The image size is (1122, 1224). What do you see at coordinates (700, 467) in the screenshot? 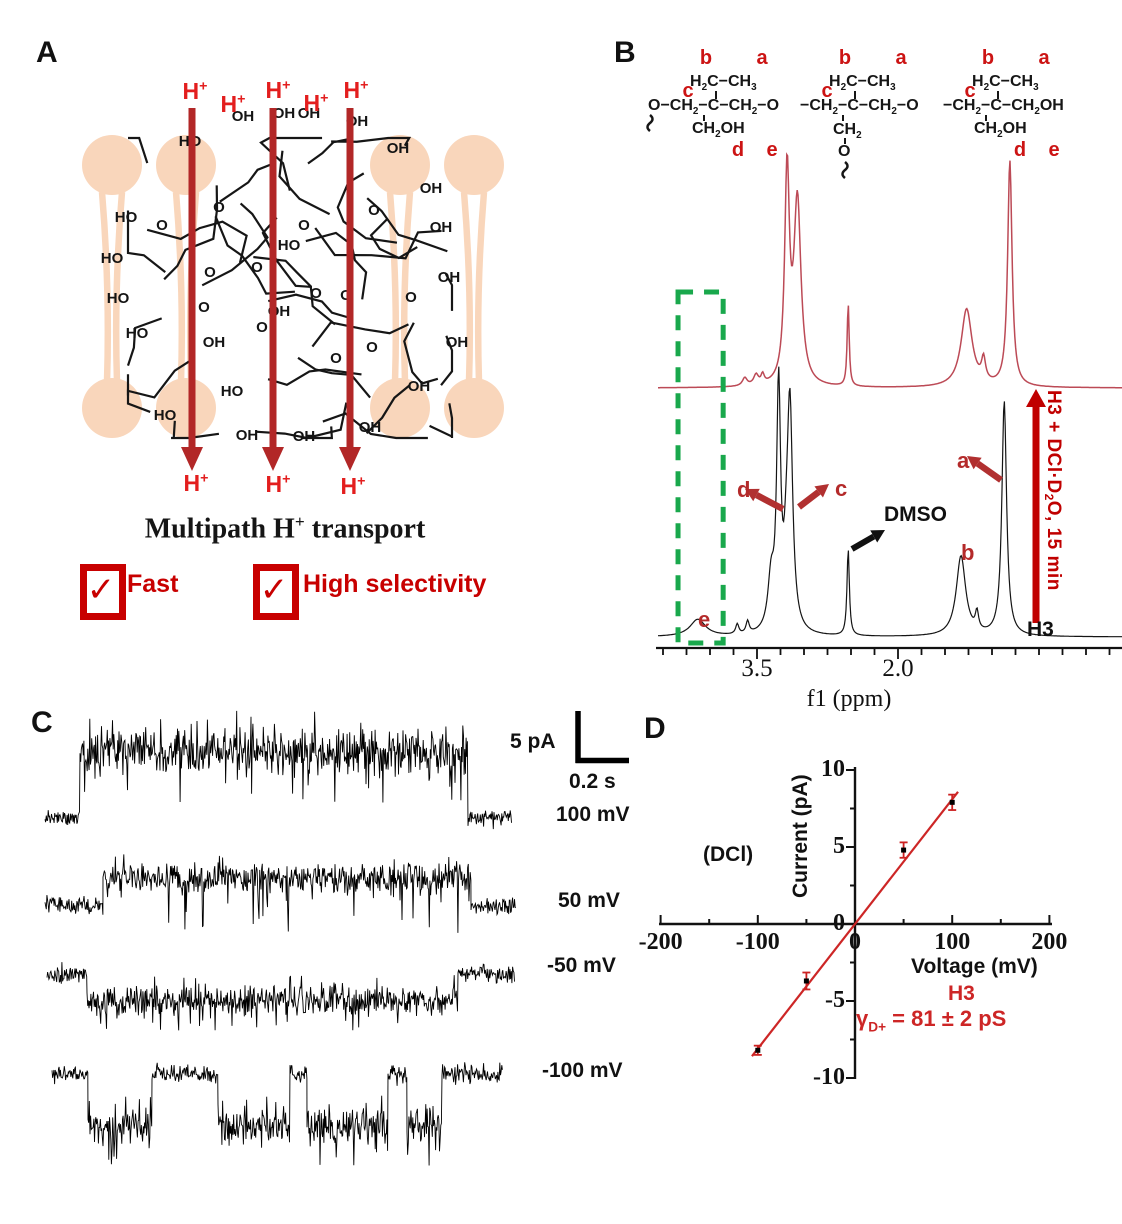
I see `highlight-box` at bounding box center [700, 467].